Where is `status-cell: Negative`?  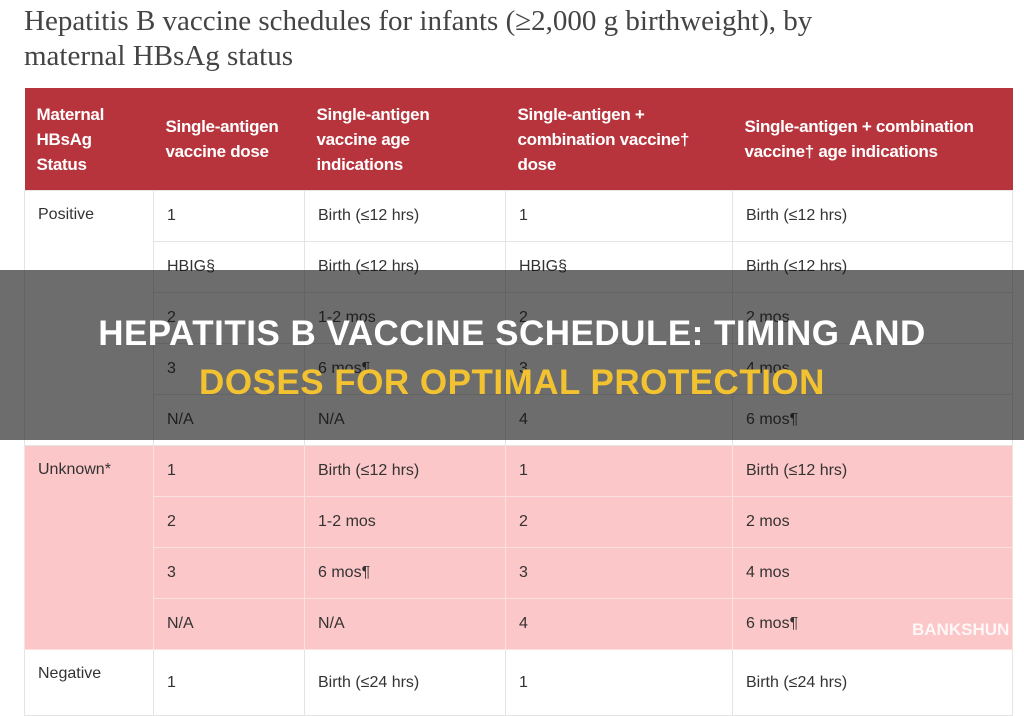
status-cell: Negative is located at coordinates (89, 682).